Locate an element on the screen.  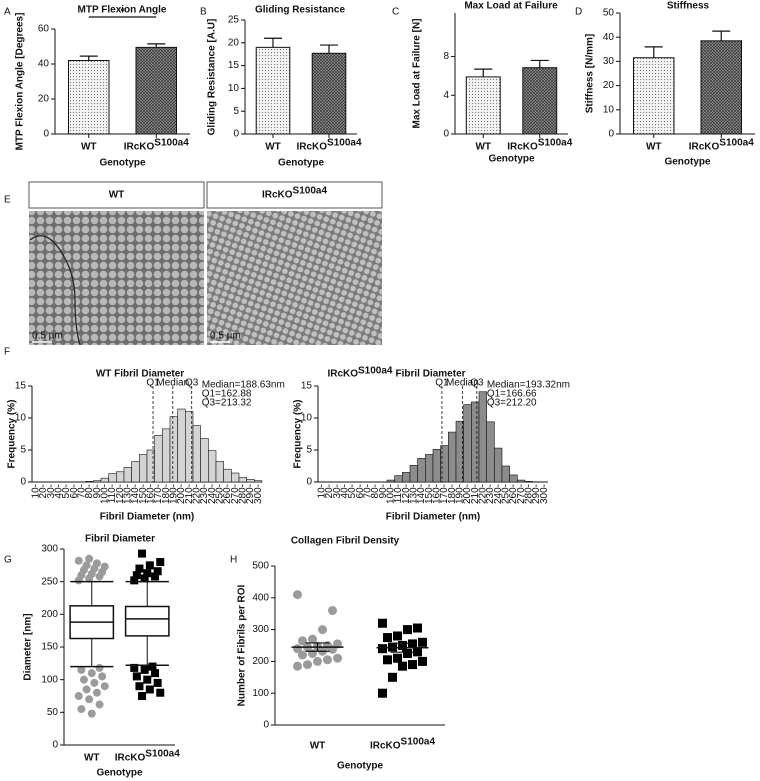
y-tick-label: 400 is located at coordinates (260, 597).